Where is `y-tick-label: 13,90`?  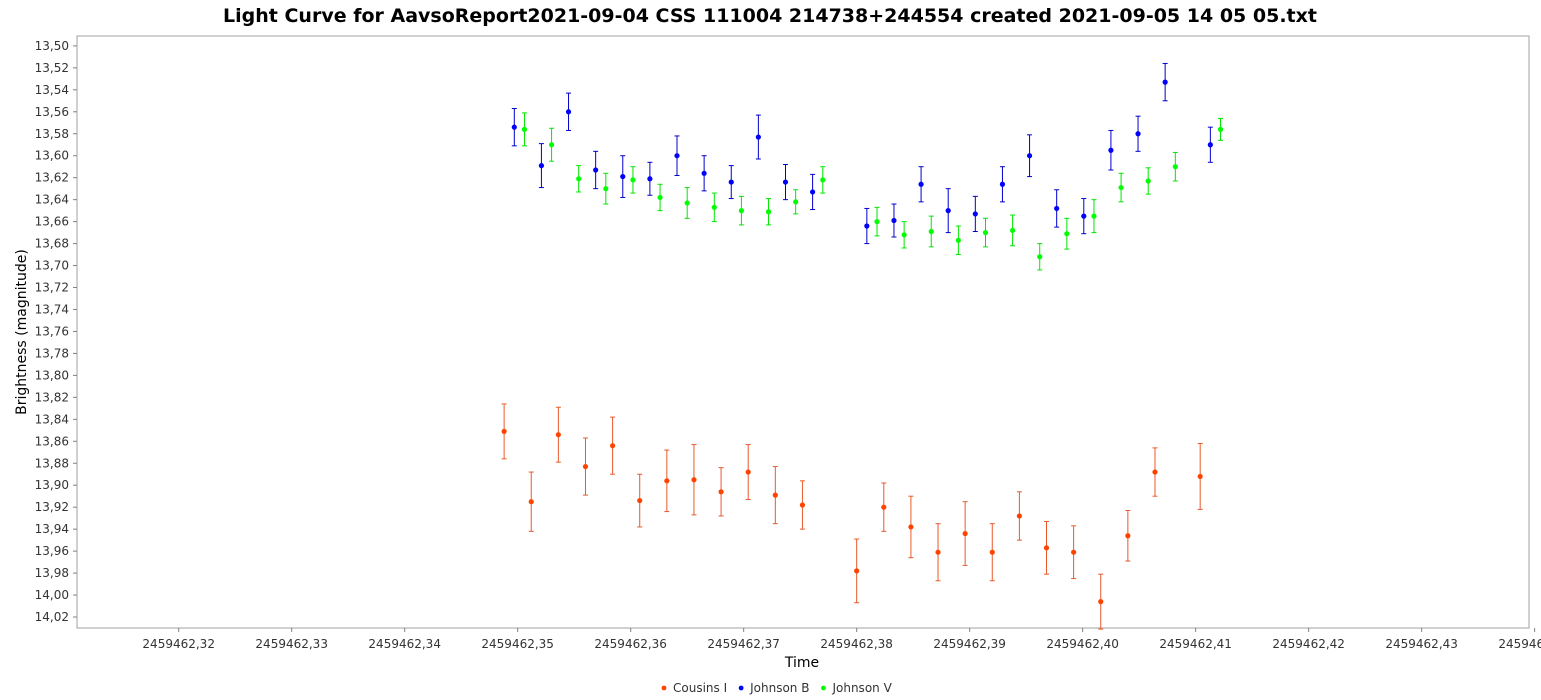 y-tick-label: 13,90 is located at coordinates (52, 485).